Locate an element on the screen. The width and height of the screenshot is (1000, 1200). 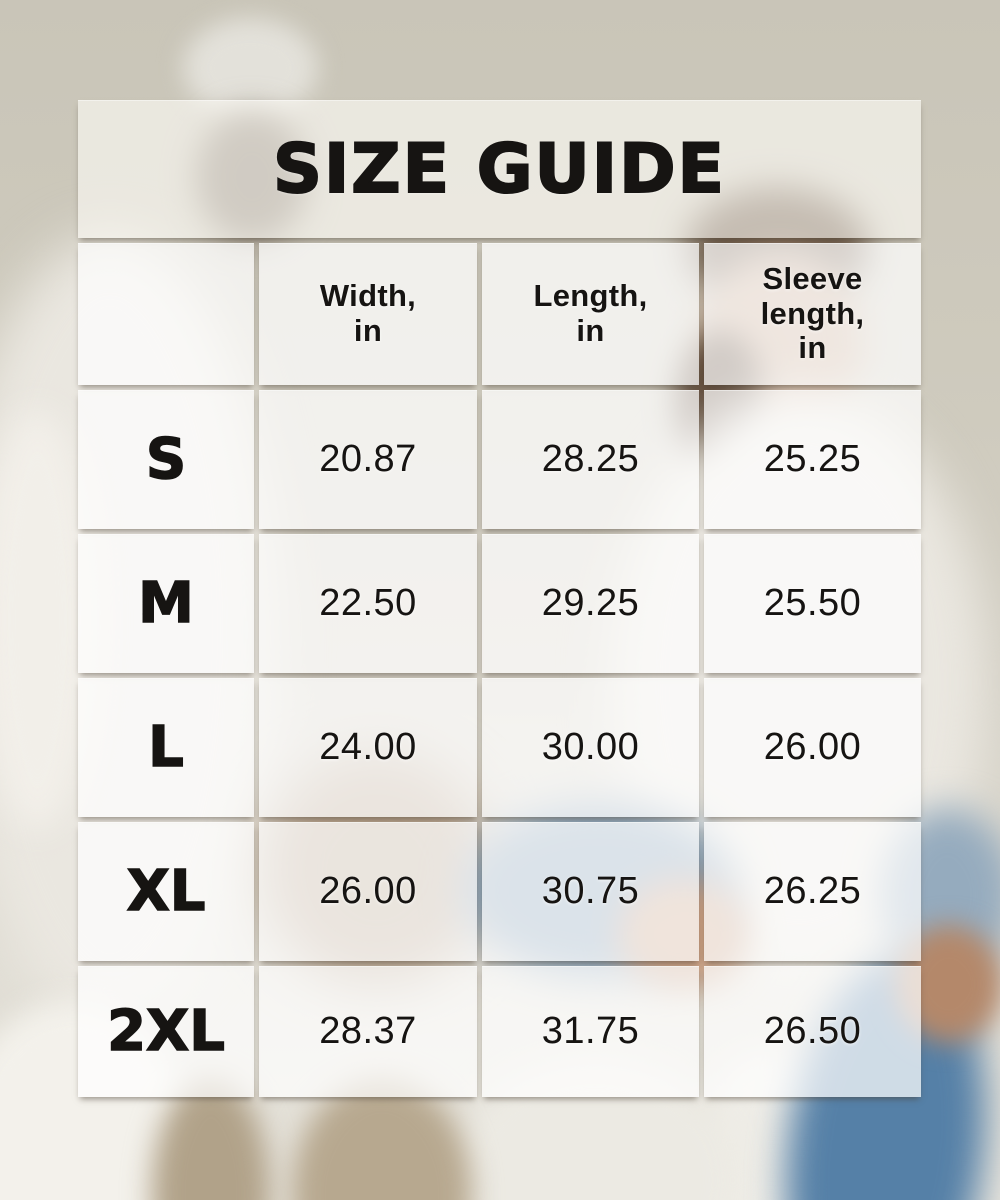
header-sleeve-length: Sleeve length, in is located at coordinates (812, 314).